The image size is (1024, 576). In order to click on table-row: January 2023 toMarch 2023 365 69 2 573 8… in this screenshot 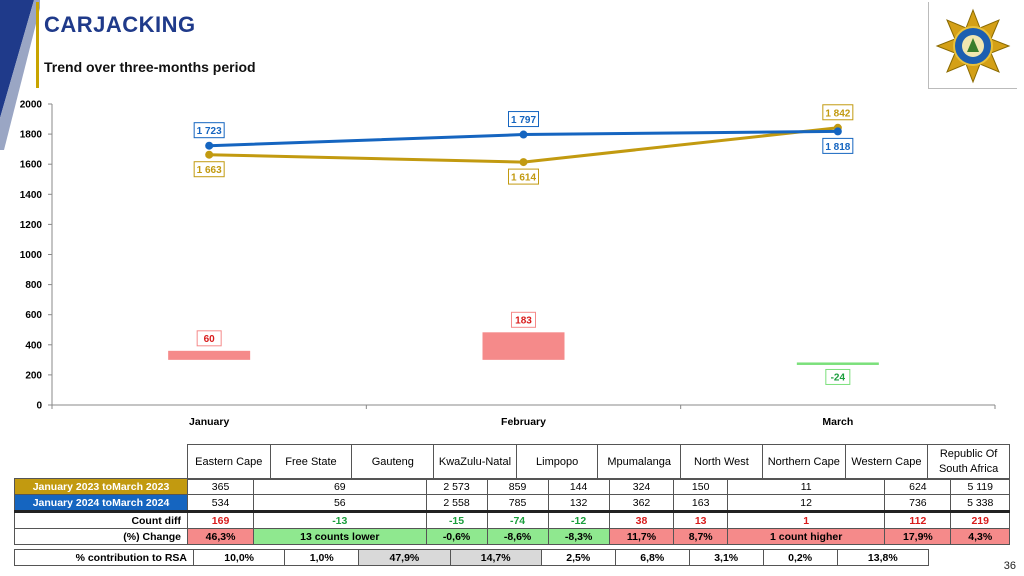, I will do `click(512, 486)`.